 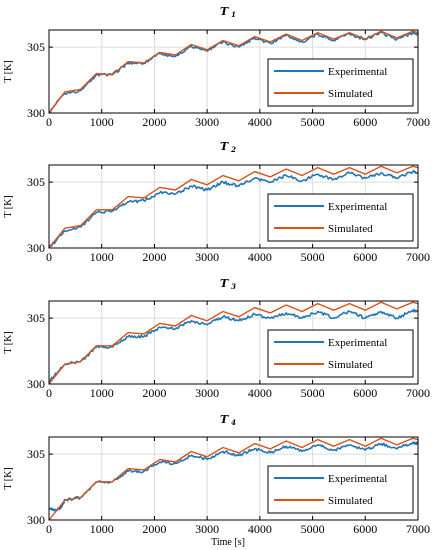 What do you see at coordinates (233, 14) in the screenshot?
I see `panel-title-subscript: 1` at bounding box center [233, 14].